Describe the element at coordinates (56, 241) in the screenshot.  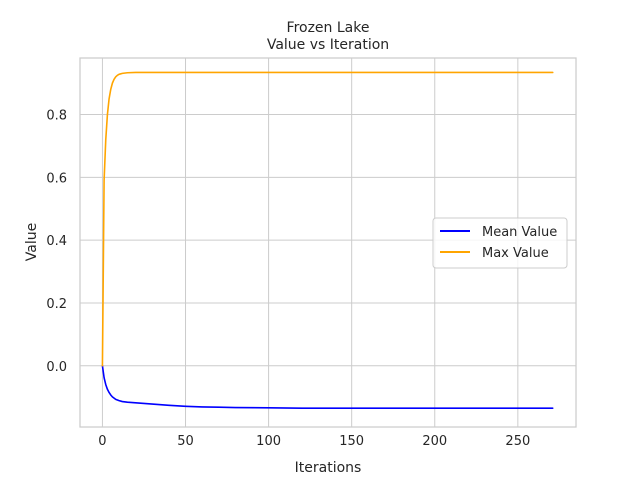
I see `y-tick-label: 0.4` at that location.